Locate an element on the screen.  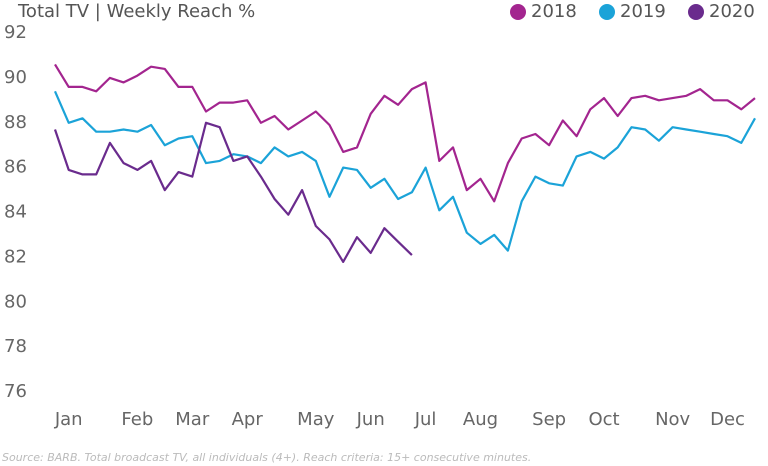
legend-label: 2019 is located at coordinates (643, 11).